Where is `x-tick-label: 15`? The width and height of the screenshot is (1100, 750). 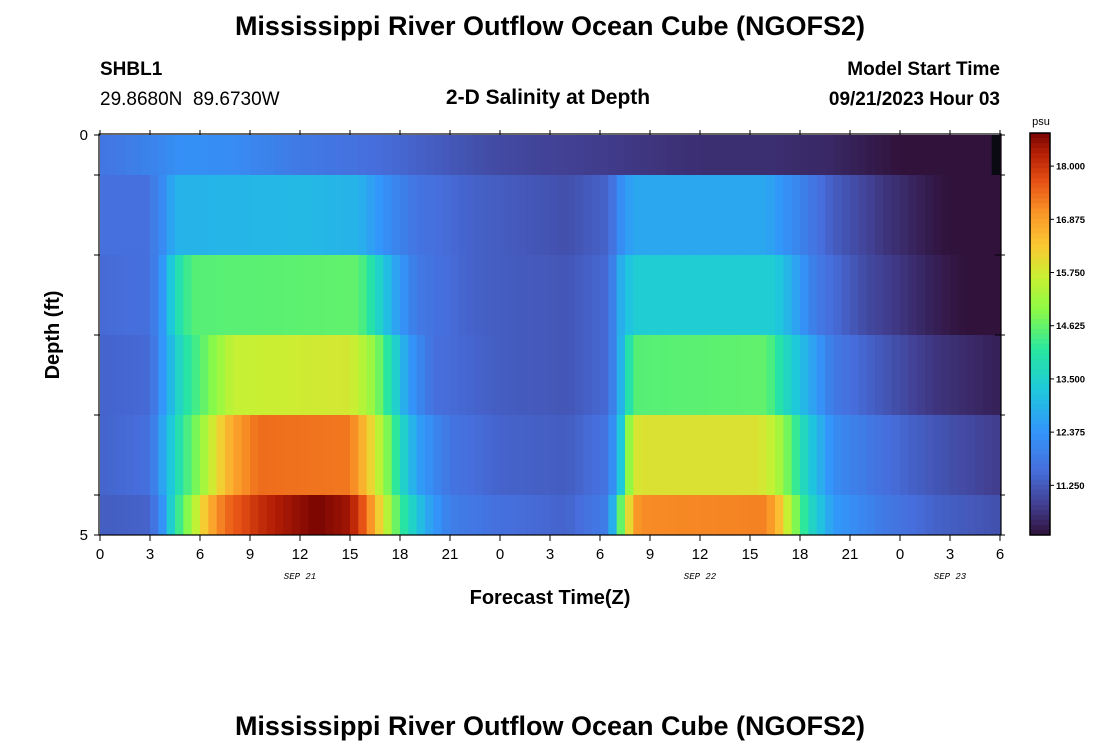 x-tick-label: 15 is located at coordinates (350, 554).